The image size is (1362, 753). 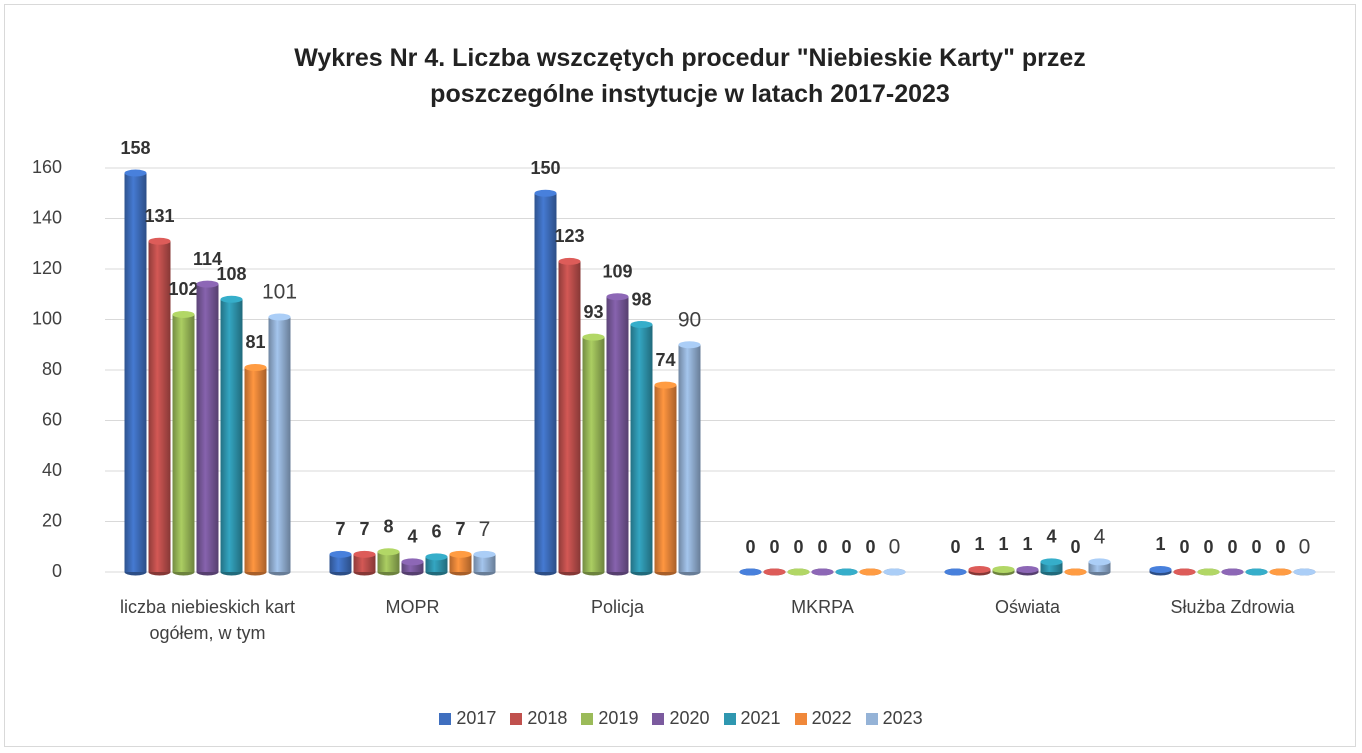 What do you see at coordinates (689, 319) in the screenshot?
I see `data-label: 90` at bounding box center [689, 319].